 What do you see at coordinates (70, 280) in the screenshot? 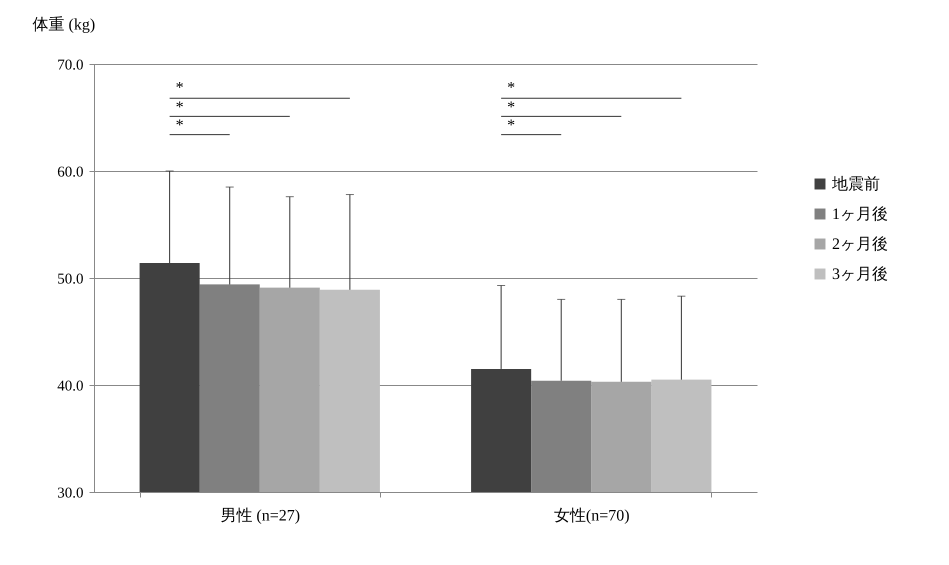
I see `y-tick-label: 50.0` at bounding box center [70, 280].